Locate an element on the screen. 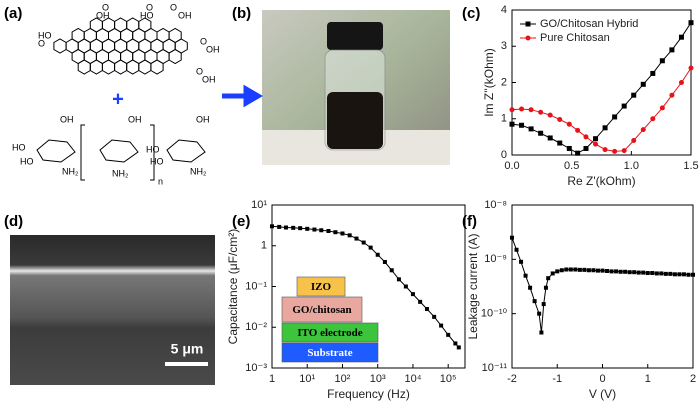 The height and width of the screenshot is (404, 700). y-axis-label: Im Z''(kOhm) is located at coordinates (489, 82).